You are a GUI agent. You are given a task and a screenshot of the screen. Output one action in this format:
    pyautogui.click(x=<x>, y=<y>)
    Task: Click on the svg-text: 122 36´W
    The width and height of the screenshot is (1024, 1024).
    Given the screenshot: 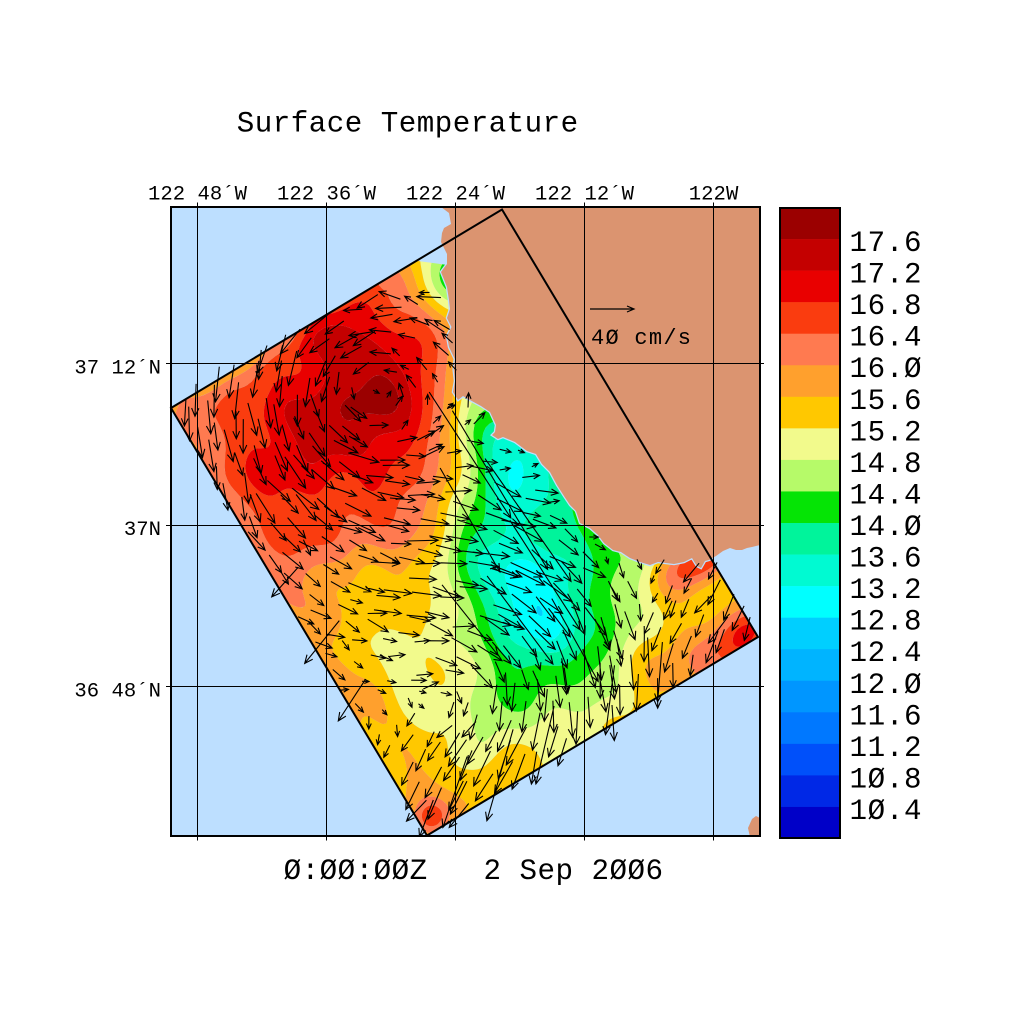 What is the action you would take?
    pyautogui.click(x=327, y=195)
    